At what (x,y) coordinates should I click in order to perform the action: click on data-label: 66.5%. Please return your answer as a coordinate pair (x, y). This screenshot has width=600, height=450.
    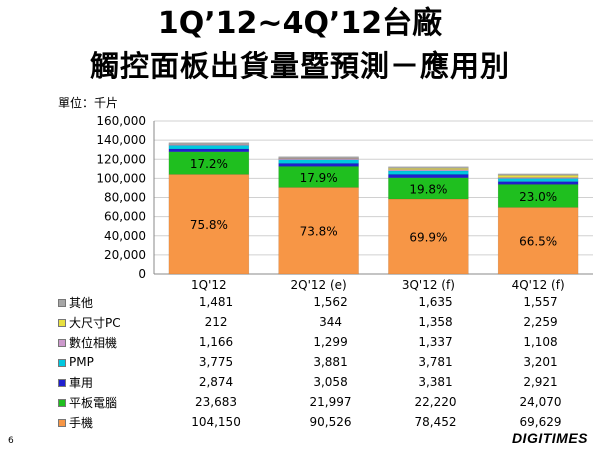
    Looking at the image, I should click on (538, 242).